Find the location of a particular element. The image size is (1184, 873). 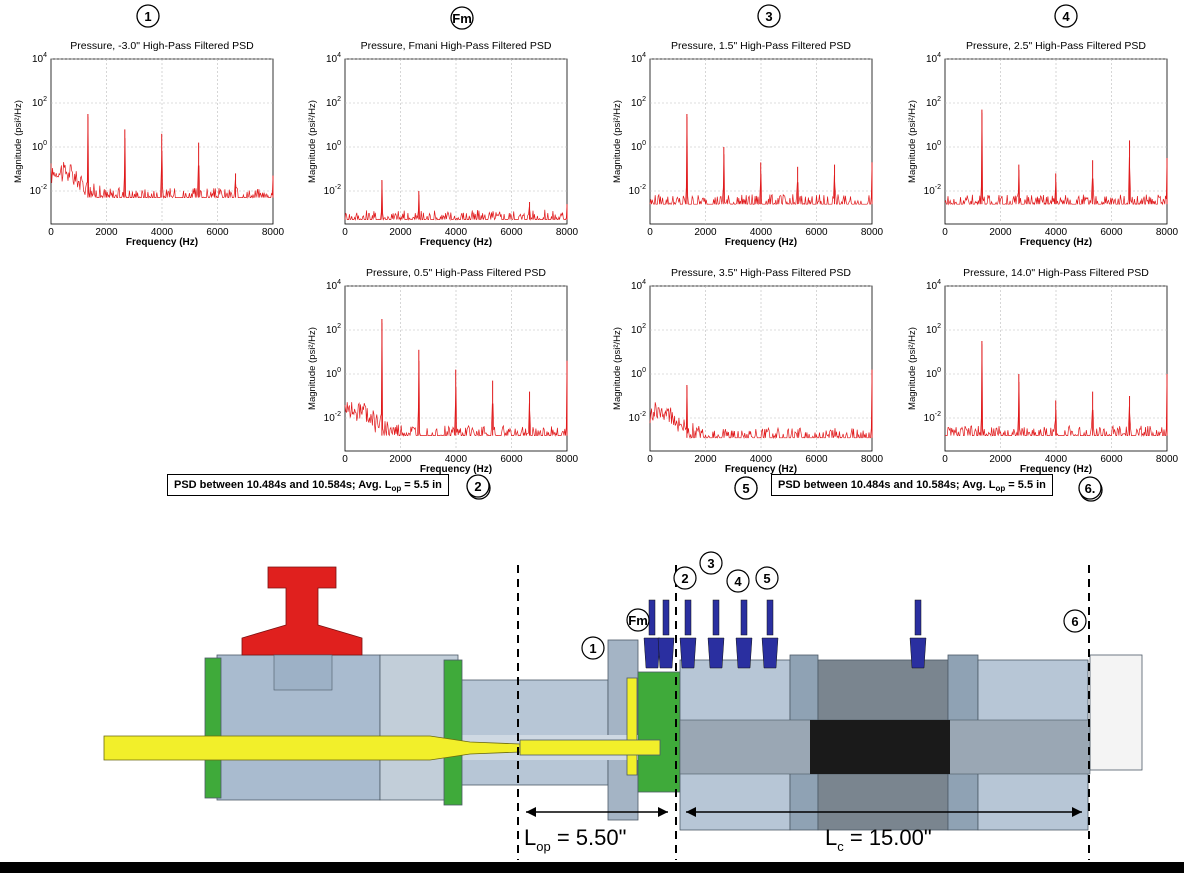

lc-dimension-arrow-head-right is located at coordinates (1077, 812).